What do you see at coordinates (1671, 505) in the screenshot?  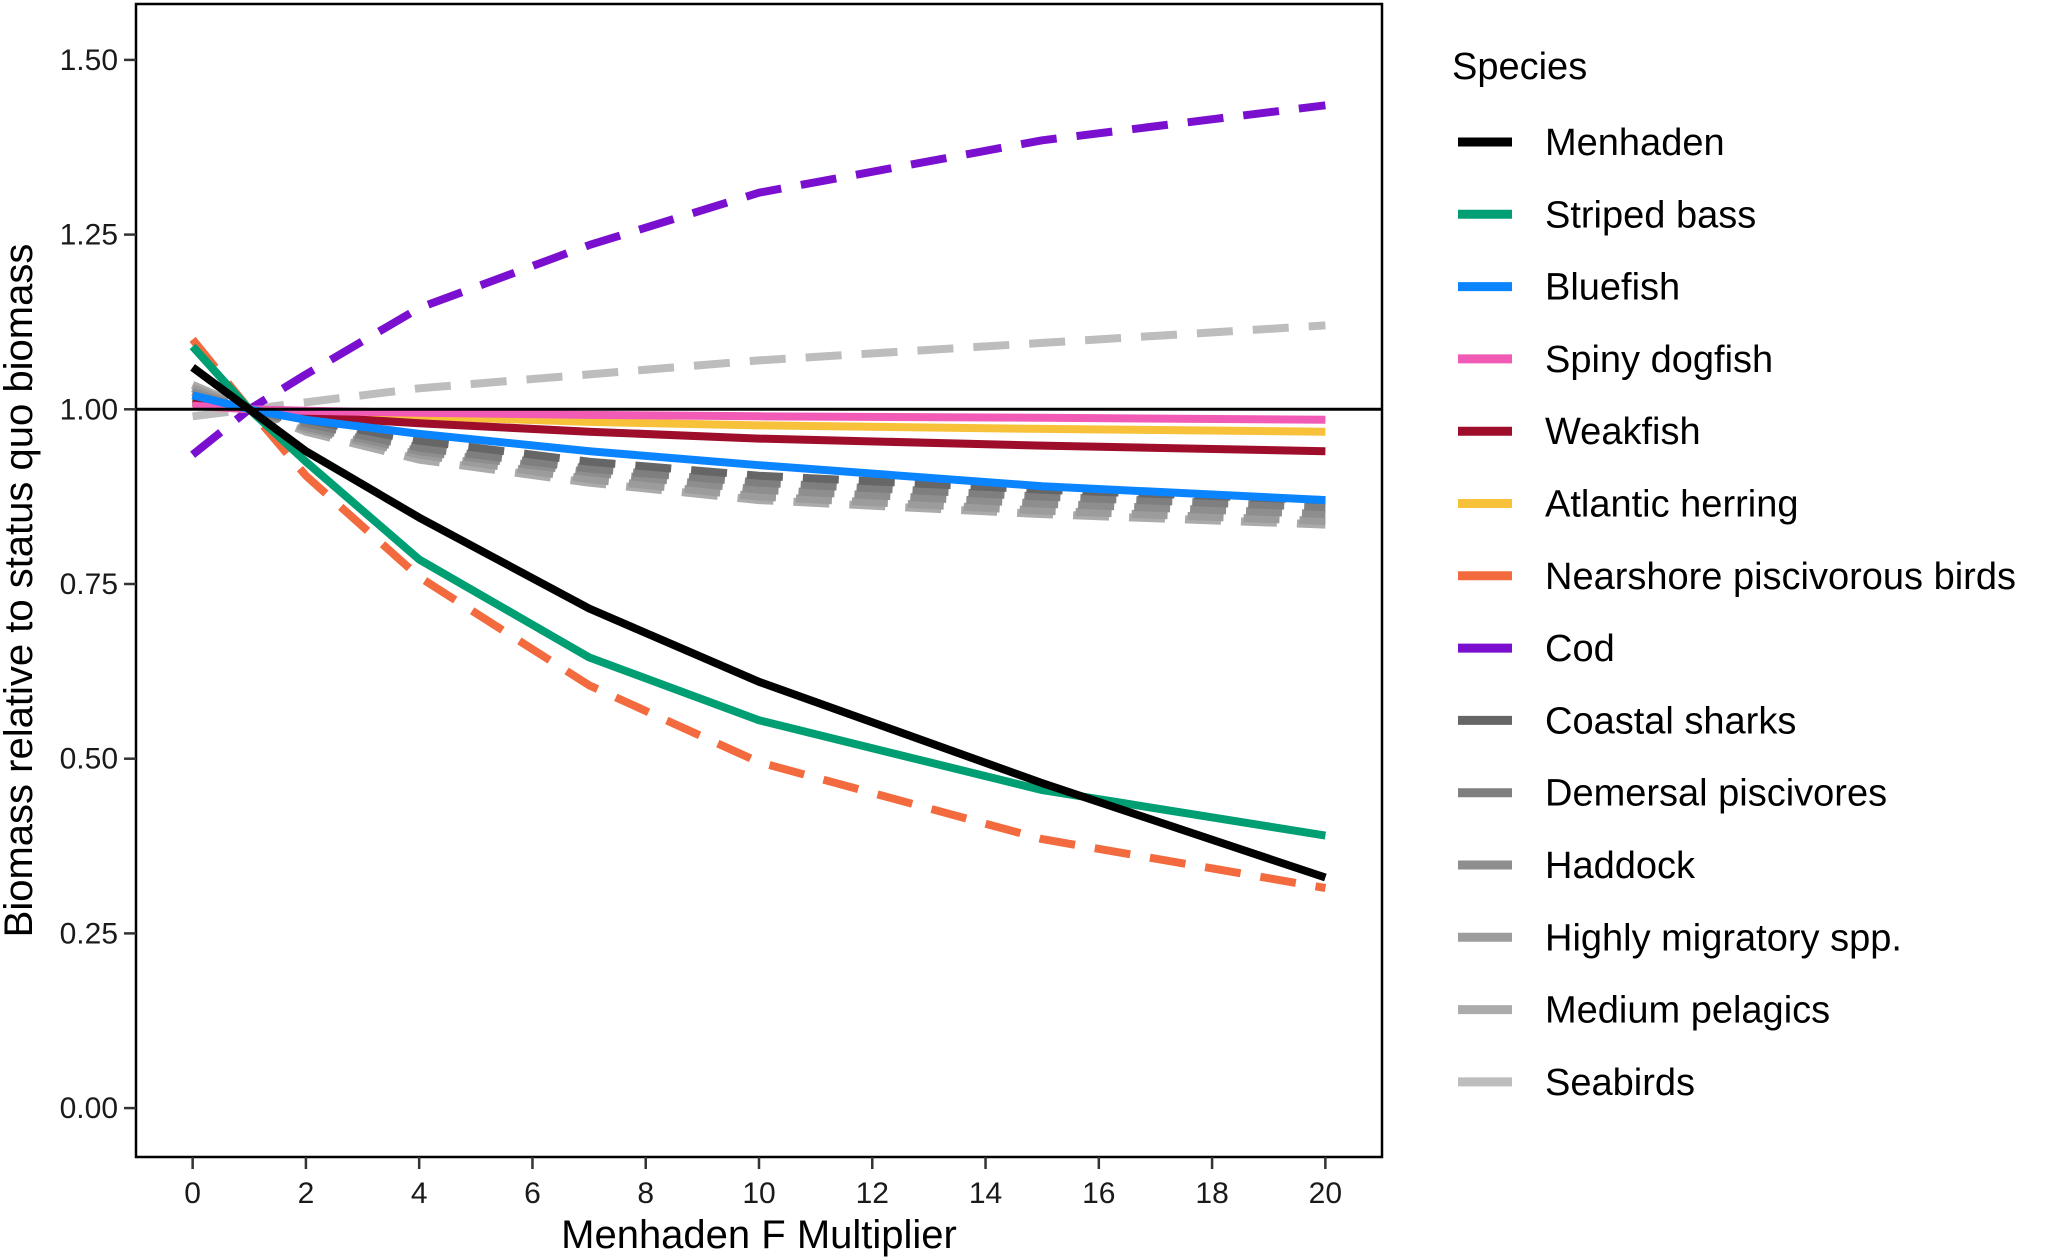 I see `legend-label: Atlantic herring` at bounding box center [1671, 505].